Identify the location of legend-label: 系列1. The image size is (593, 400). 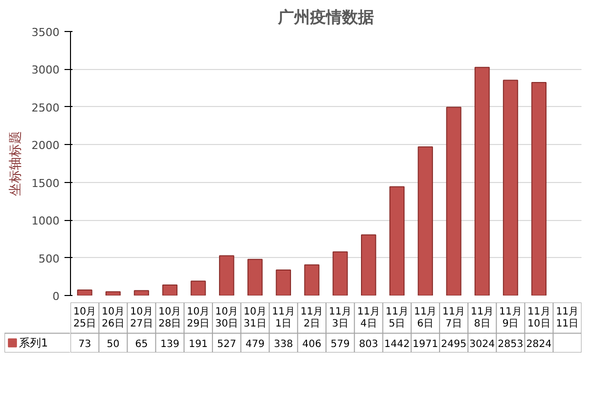
(33, 343).